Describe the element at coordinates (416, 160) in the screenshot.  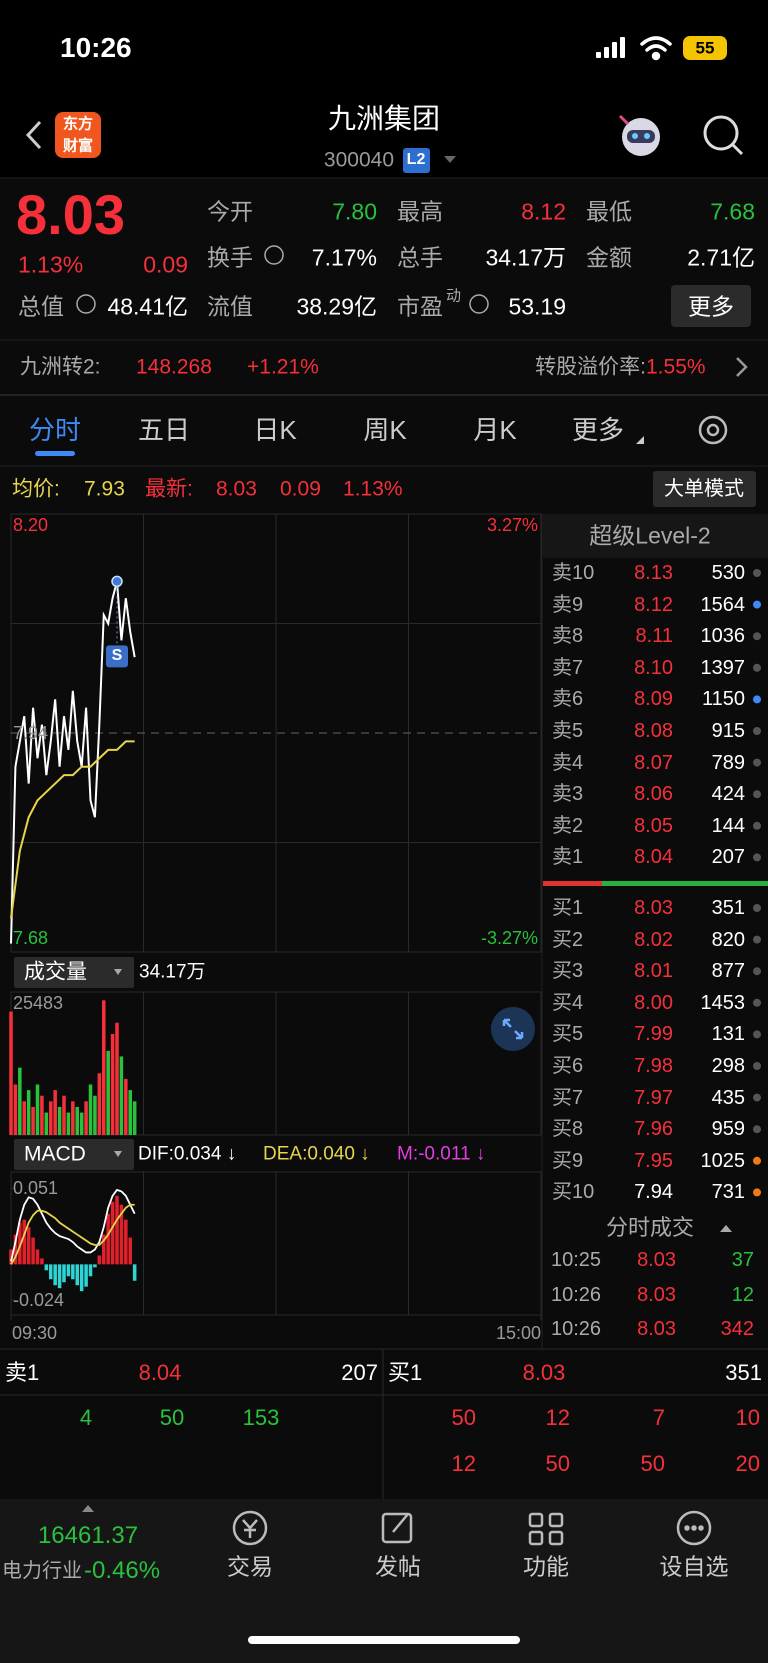
I see `level-badge` at that location.